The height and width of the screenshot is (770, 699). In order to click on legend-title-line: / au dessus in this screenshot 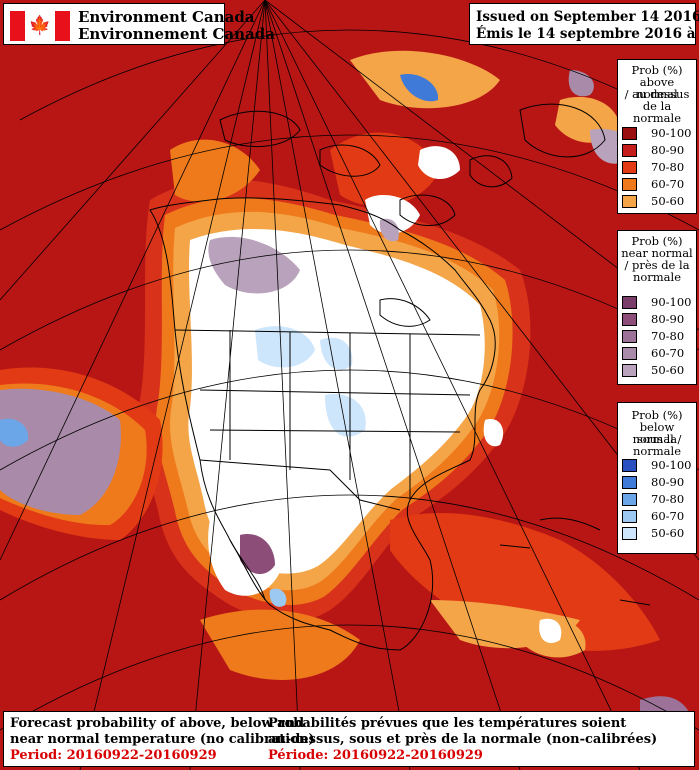, I will do `click(657, 94)`.